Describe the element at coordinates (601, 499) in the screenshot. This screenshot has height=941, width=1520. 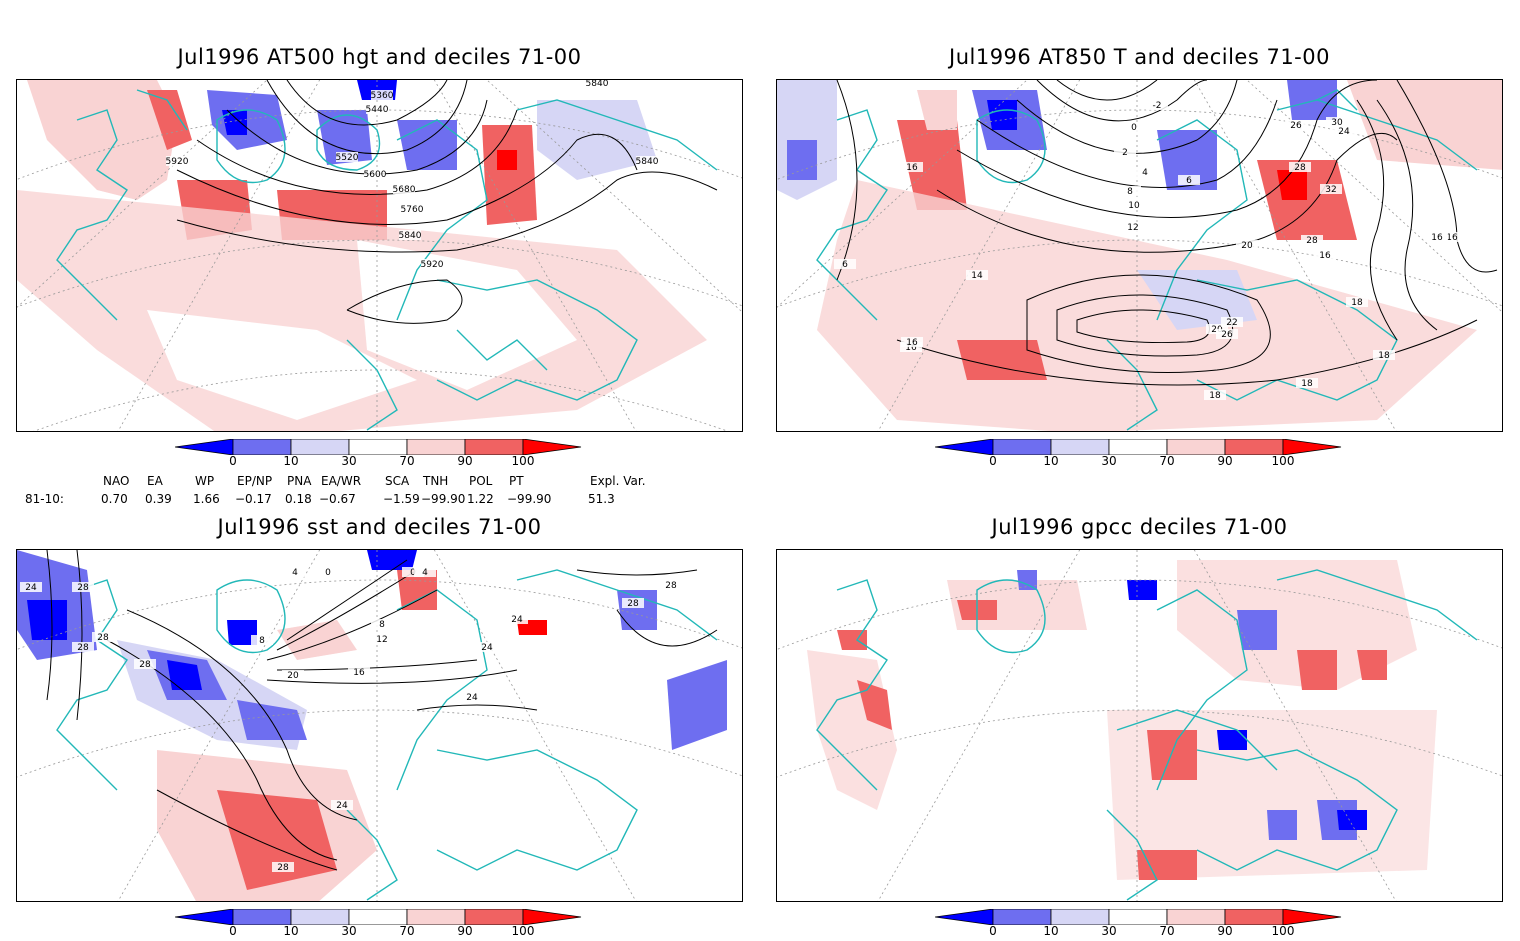
I see `index-value: 51.3` at that location.